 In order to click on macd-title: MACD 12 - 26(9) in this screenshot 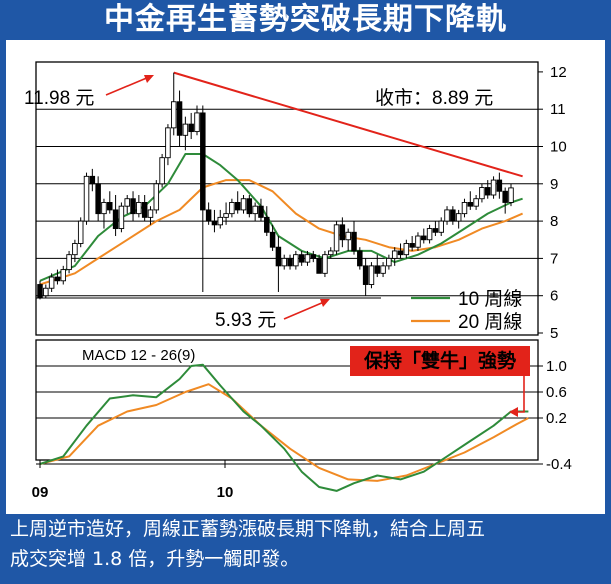, I will do `click(138, 355)`.